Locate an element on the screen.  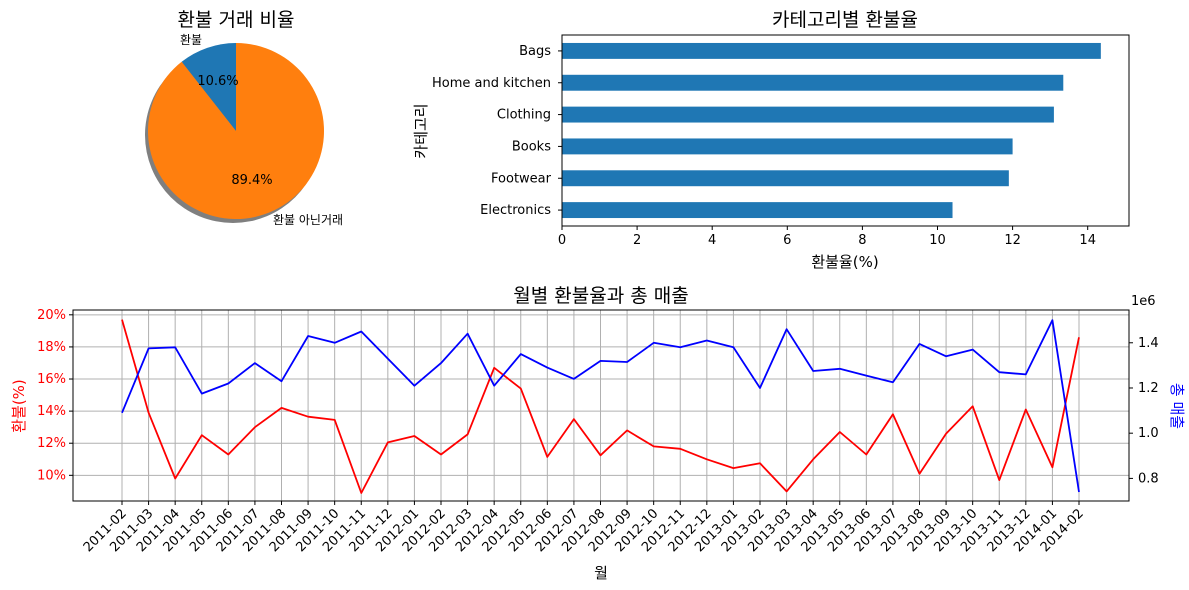
bar-x-tick-label: 0 is located at coordinates (562, 240).